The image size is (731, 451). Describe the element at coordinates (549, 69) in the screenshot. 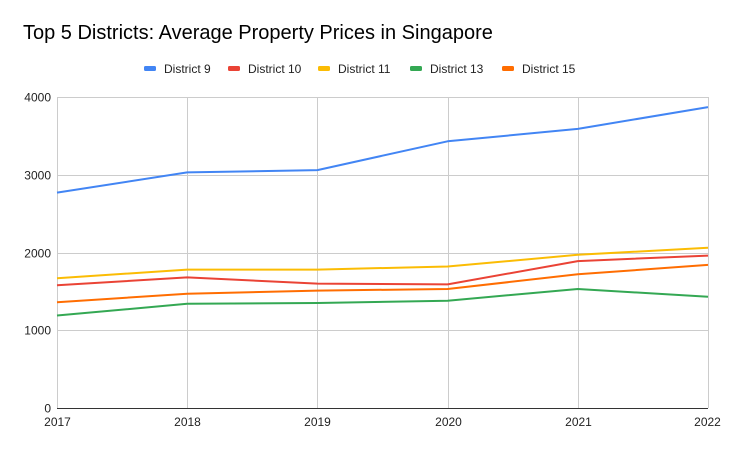

I see `legend-label: District 15` at that location.